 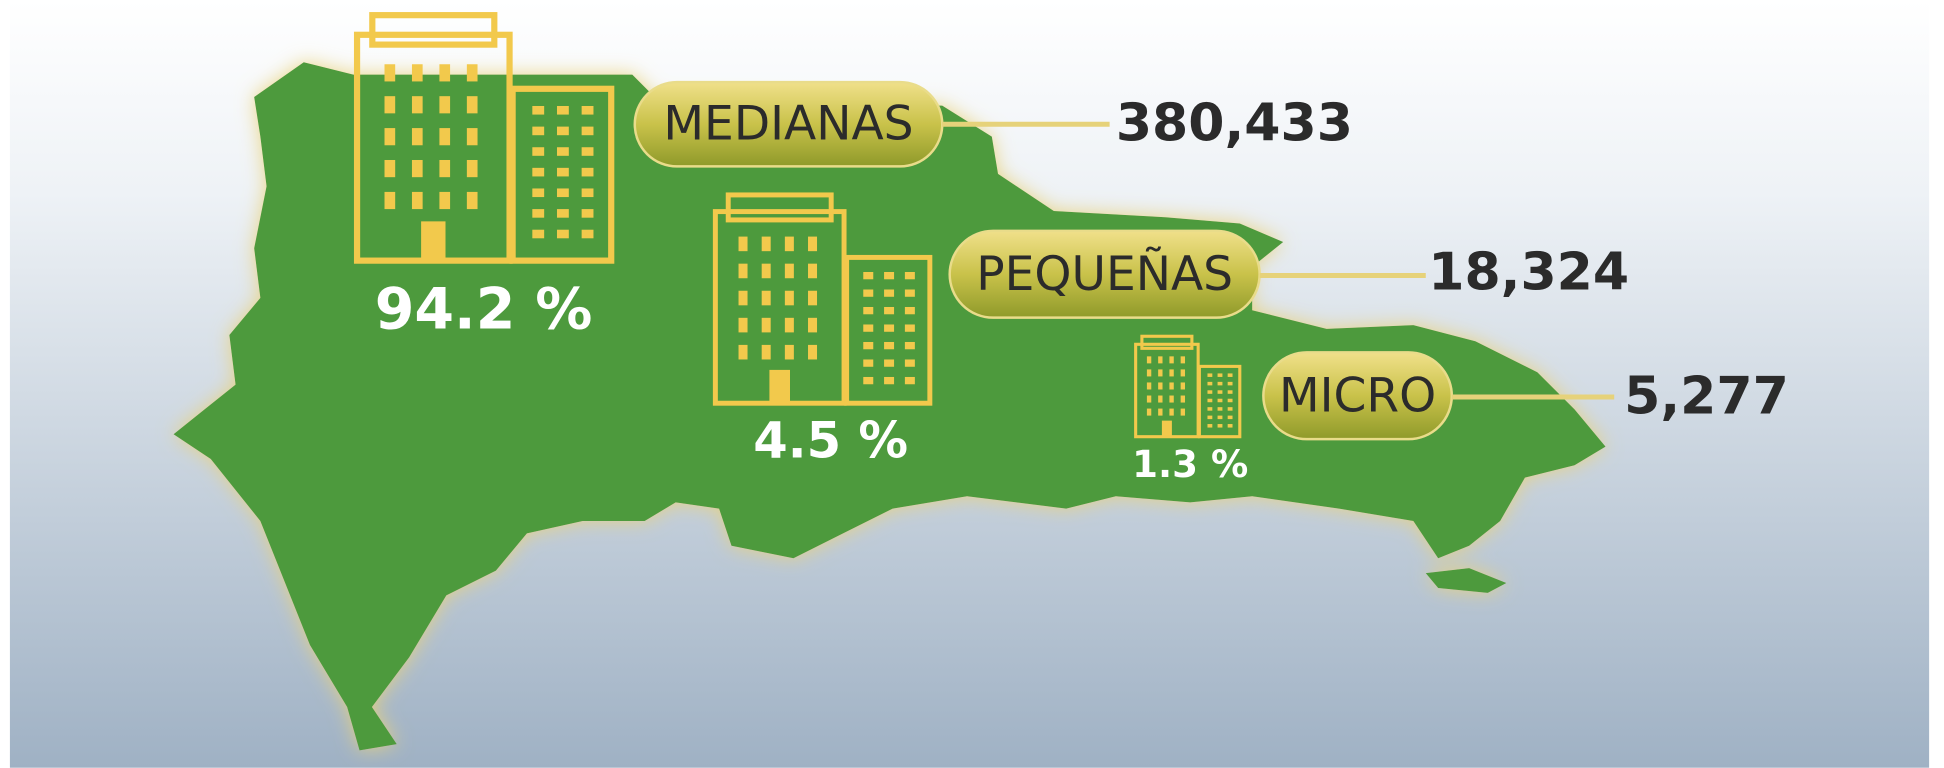 What do you see at coordinates (1234, 124) in the screenshot?
I see `value: 380,433` at bounding box center [1234, 124].